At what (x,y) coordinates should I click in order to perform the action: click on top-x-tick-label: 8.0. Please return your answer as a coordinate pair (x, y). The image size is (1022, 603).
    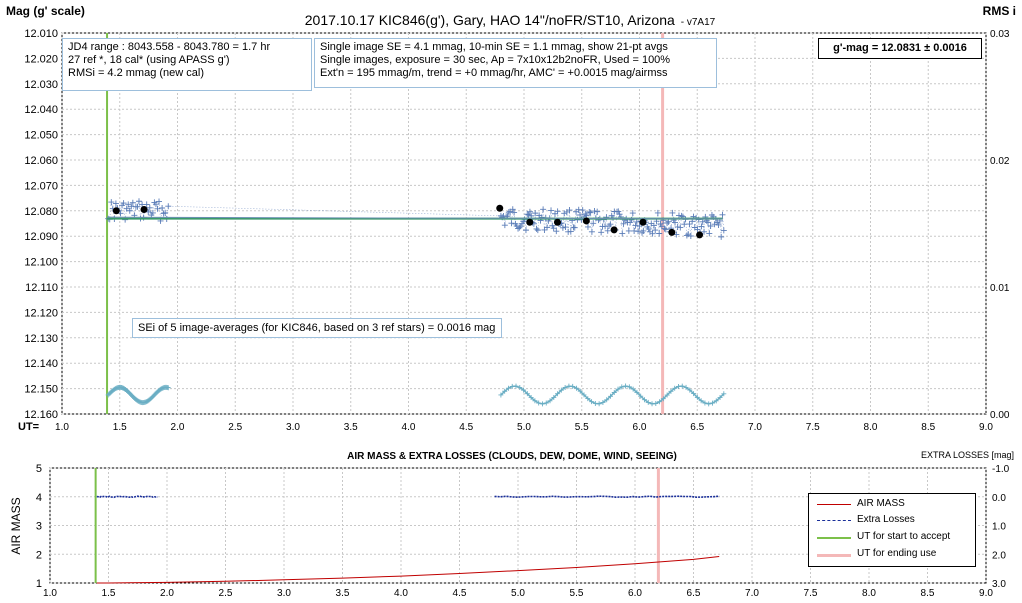
    Looking at the image, I should click on (871, 427).